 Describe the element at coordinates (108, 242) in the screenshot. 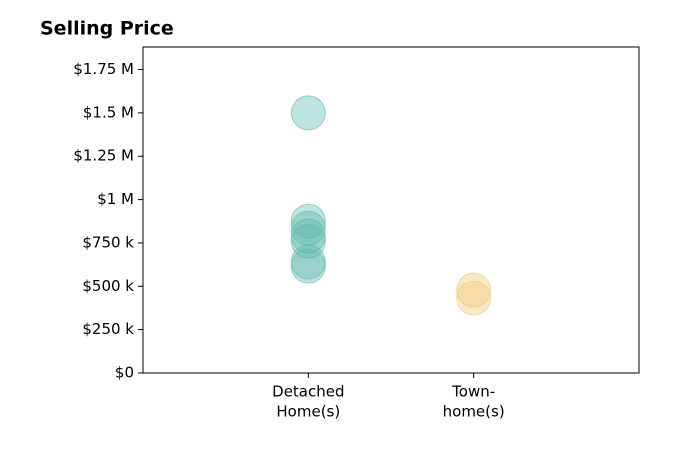

I see `y-tick-label: $750 k` at that location.